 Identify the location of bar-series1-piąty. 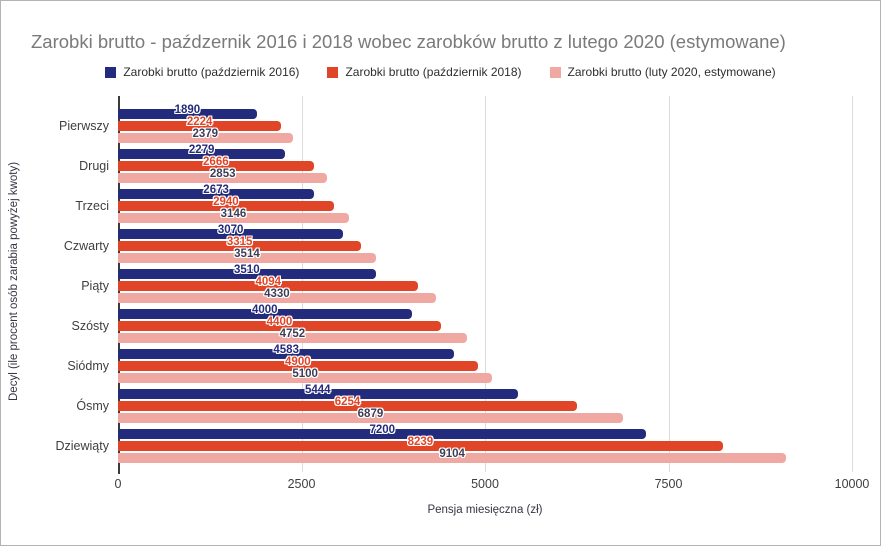
(247, 274).